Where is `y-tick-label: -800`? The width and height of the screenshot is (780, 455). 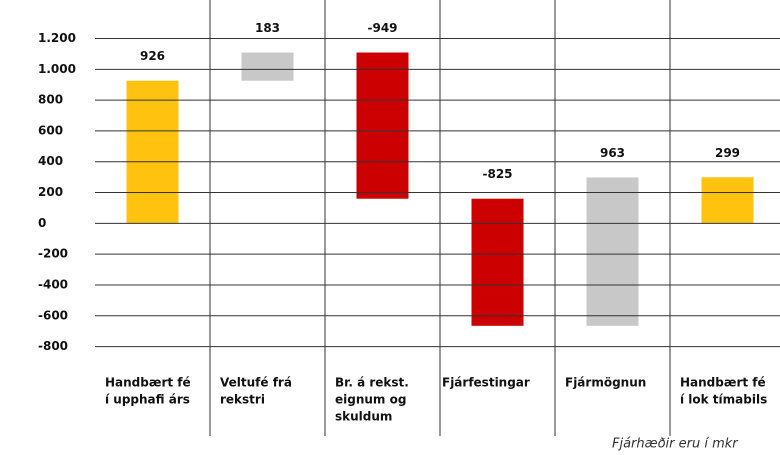
y-tick-label: -800 is located at coordinates (53, 346).